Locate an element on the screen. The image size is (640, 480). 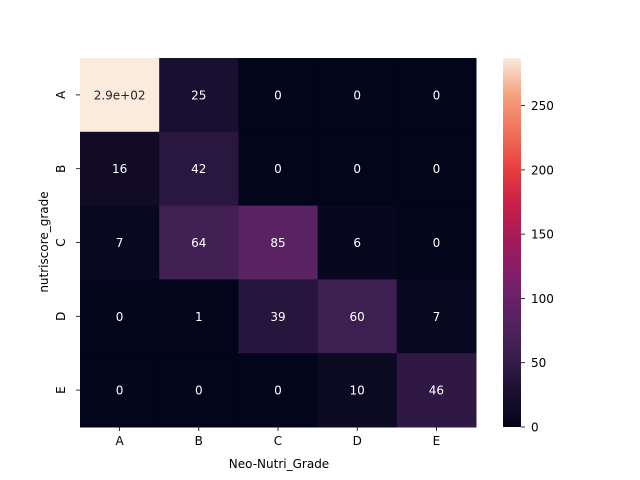
y-axis-label: nutriscore_grade is located at coordinates (44, 241).